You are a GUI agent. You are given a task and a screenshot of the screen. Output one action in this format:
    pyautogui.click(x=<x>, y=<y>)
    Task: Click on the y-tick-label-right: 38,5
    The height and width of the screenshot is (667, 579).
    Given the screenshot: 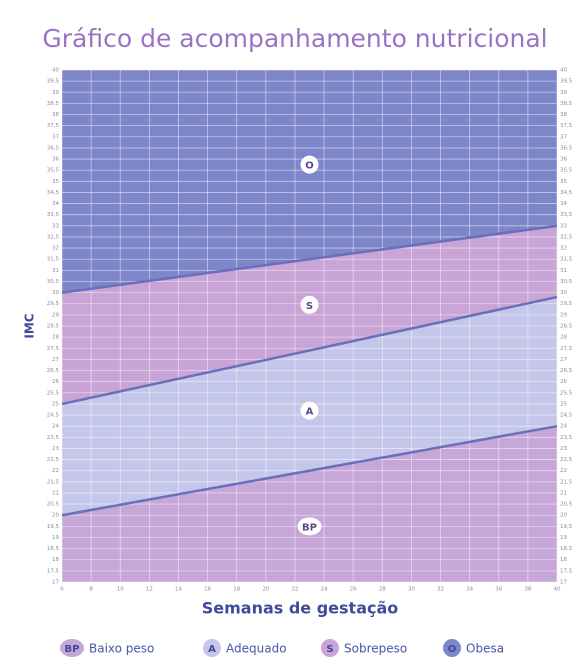 What is the action you would take?
    pyautogui.click(x=566, y=104)
    